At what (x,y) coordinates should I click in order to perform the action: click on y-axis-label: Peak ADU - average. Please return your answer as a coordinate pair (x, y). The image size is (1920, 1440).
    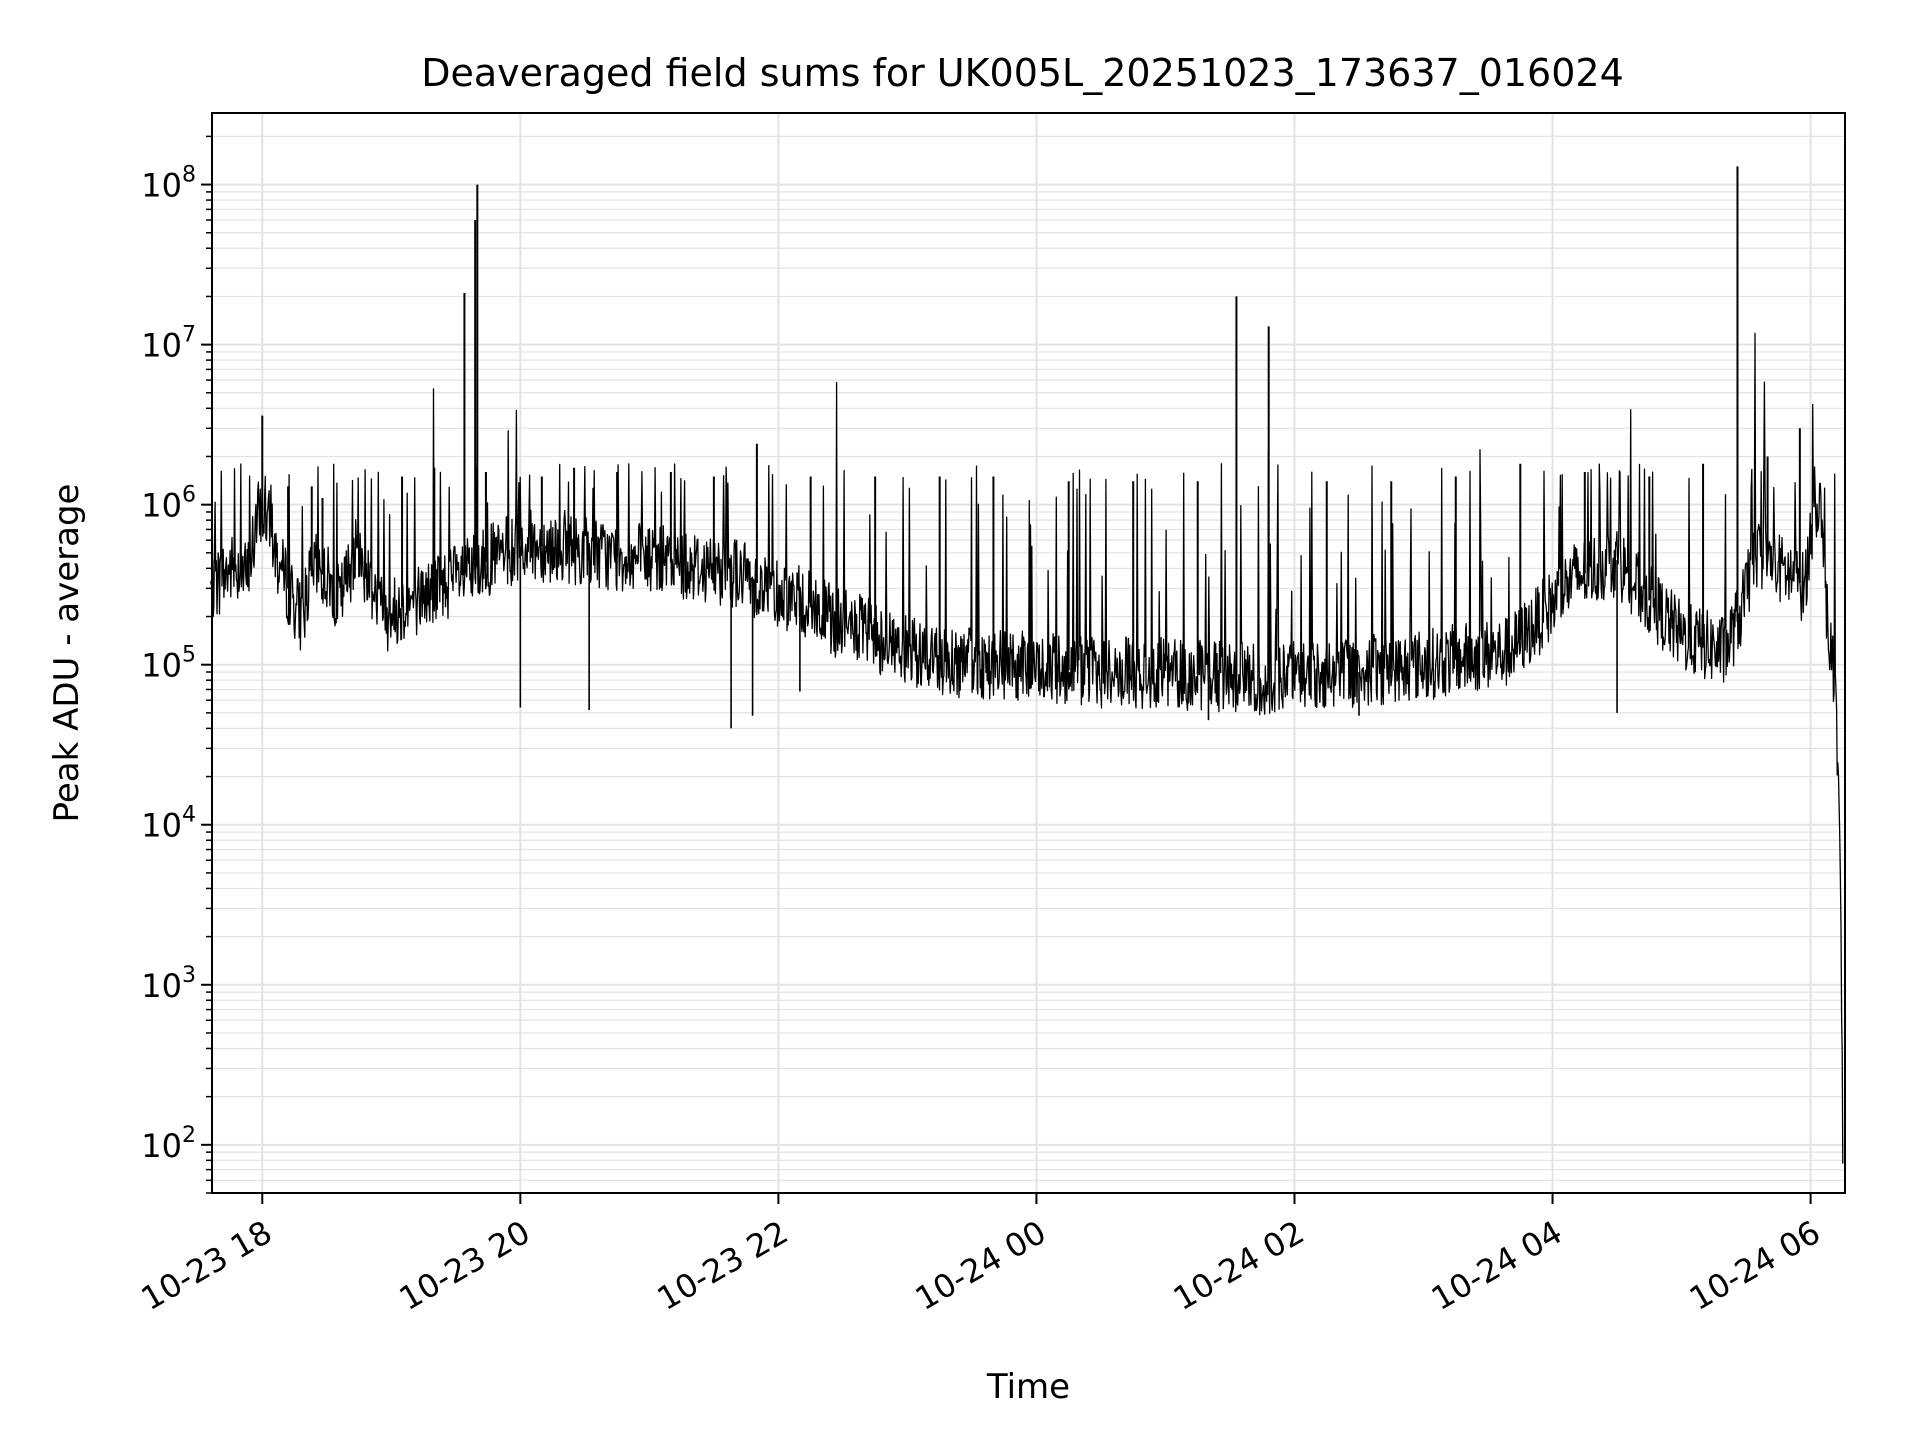
    Looking at the image, I should click on (67, 653).